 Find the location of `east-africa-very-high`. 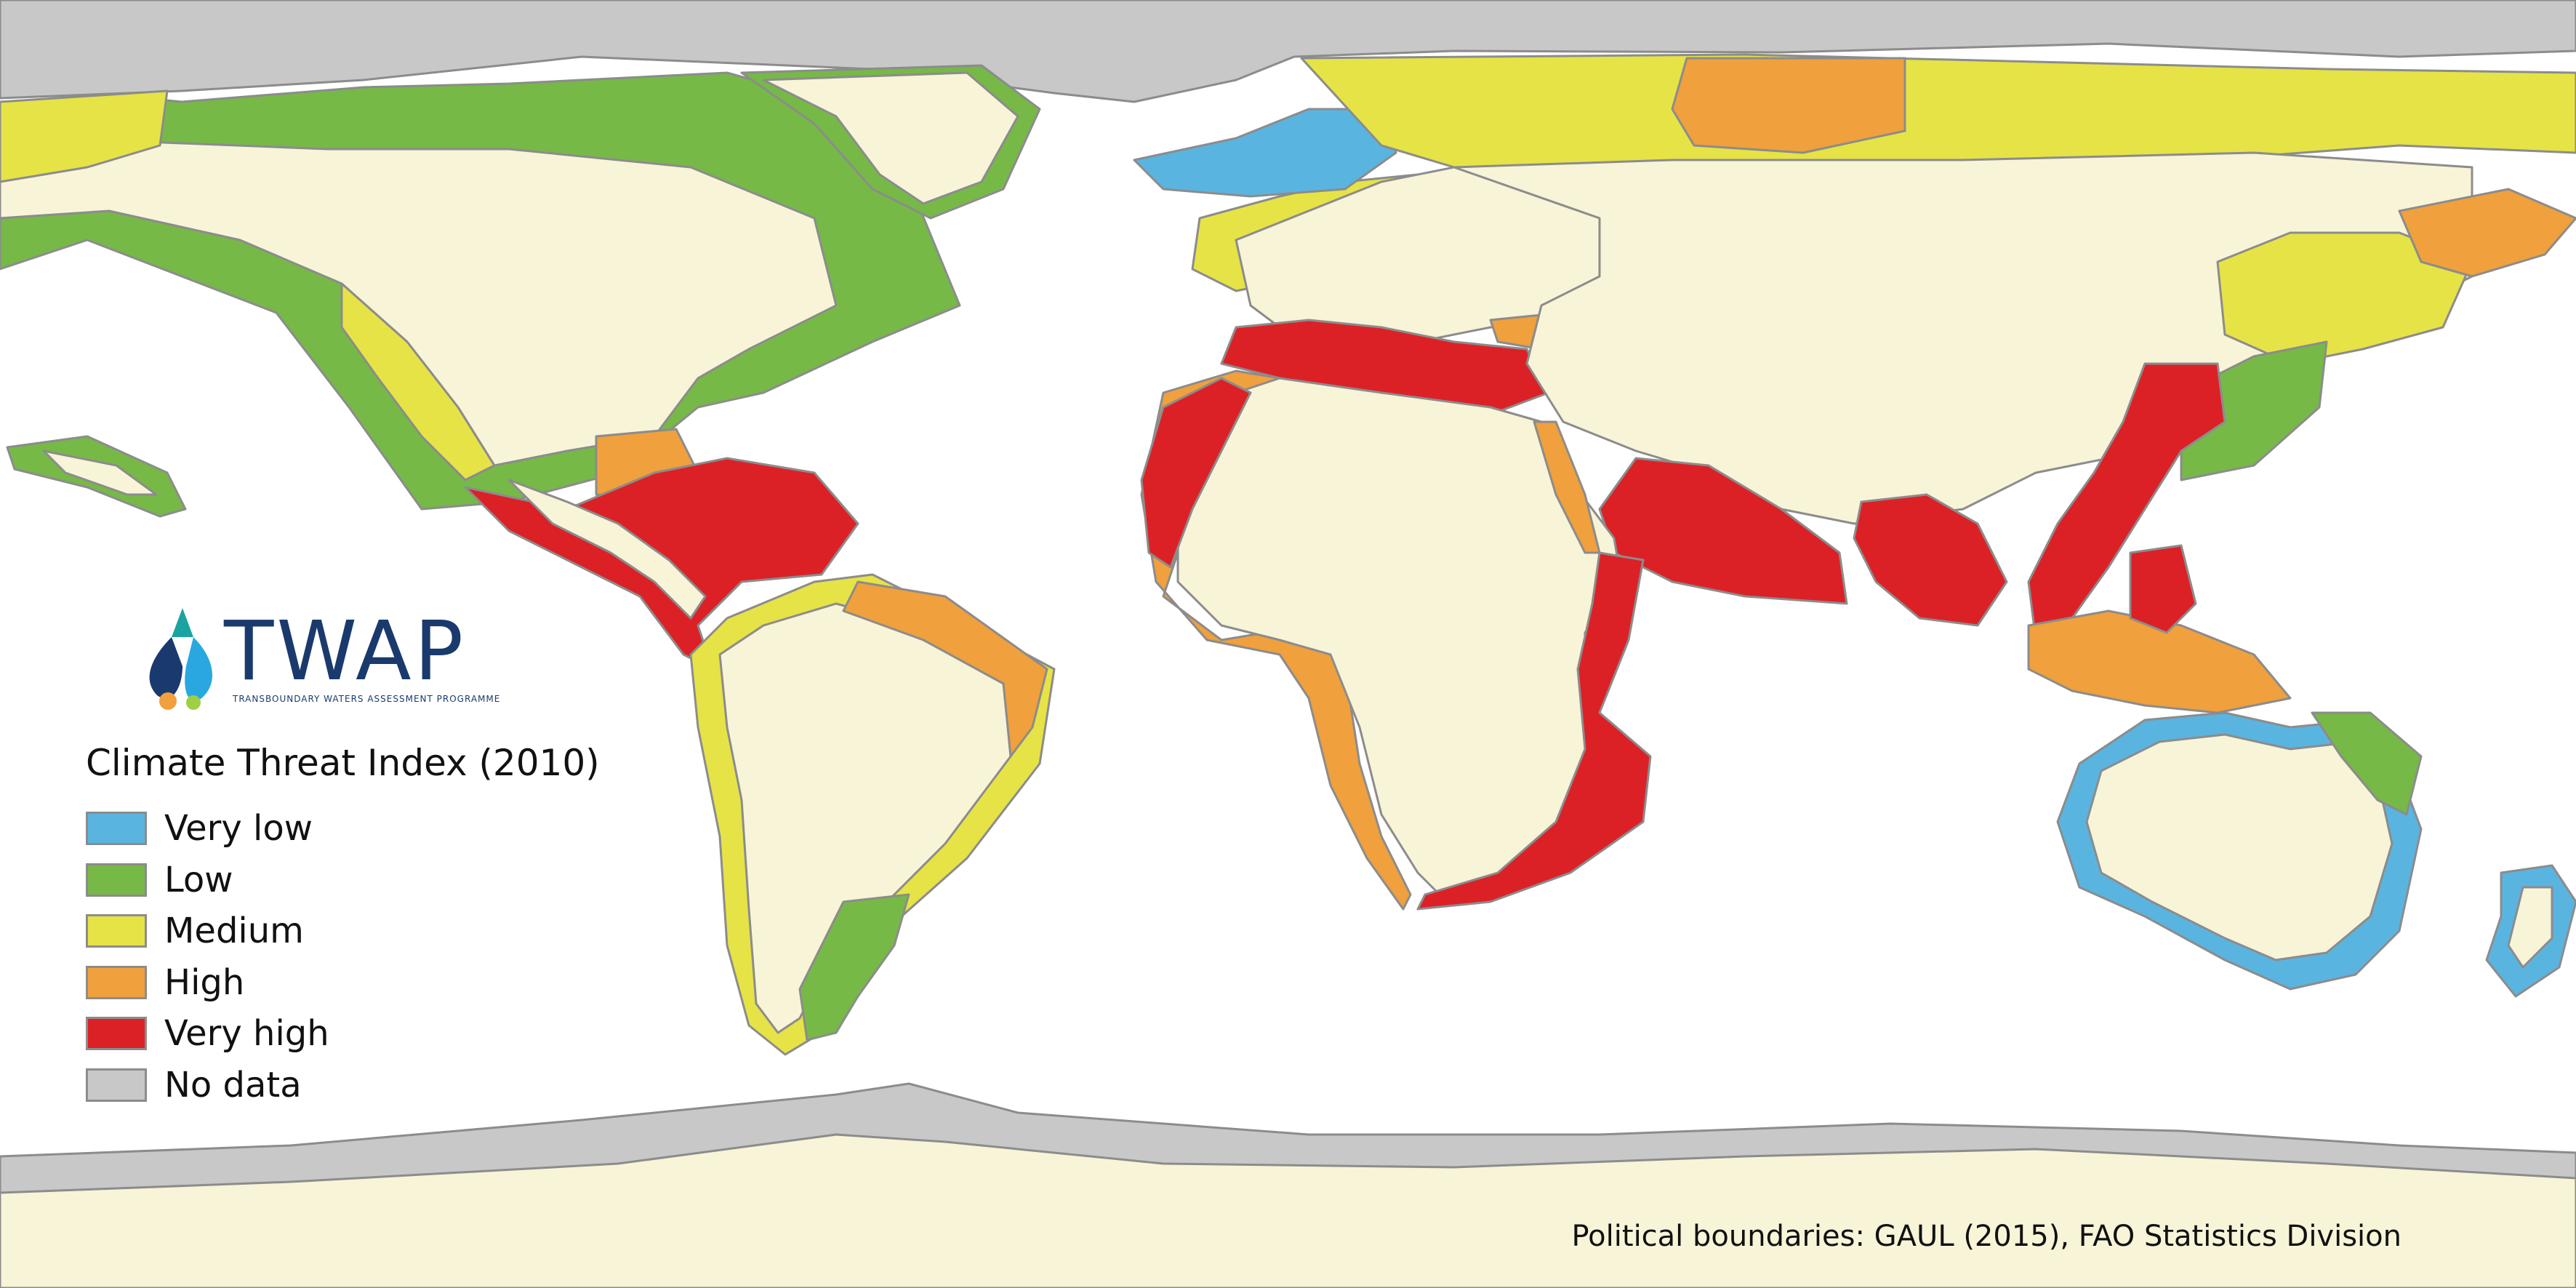

east-africa-very-high is located at coordinates (1534, 731).